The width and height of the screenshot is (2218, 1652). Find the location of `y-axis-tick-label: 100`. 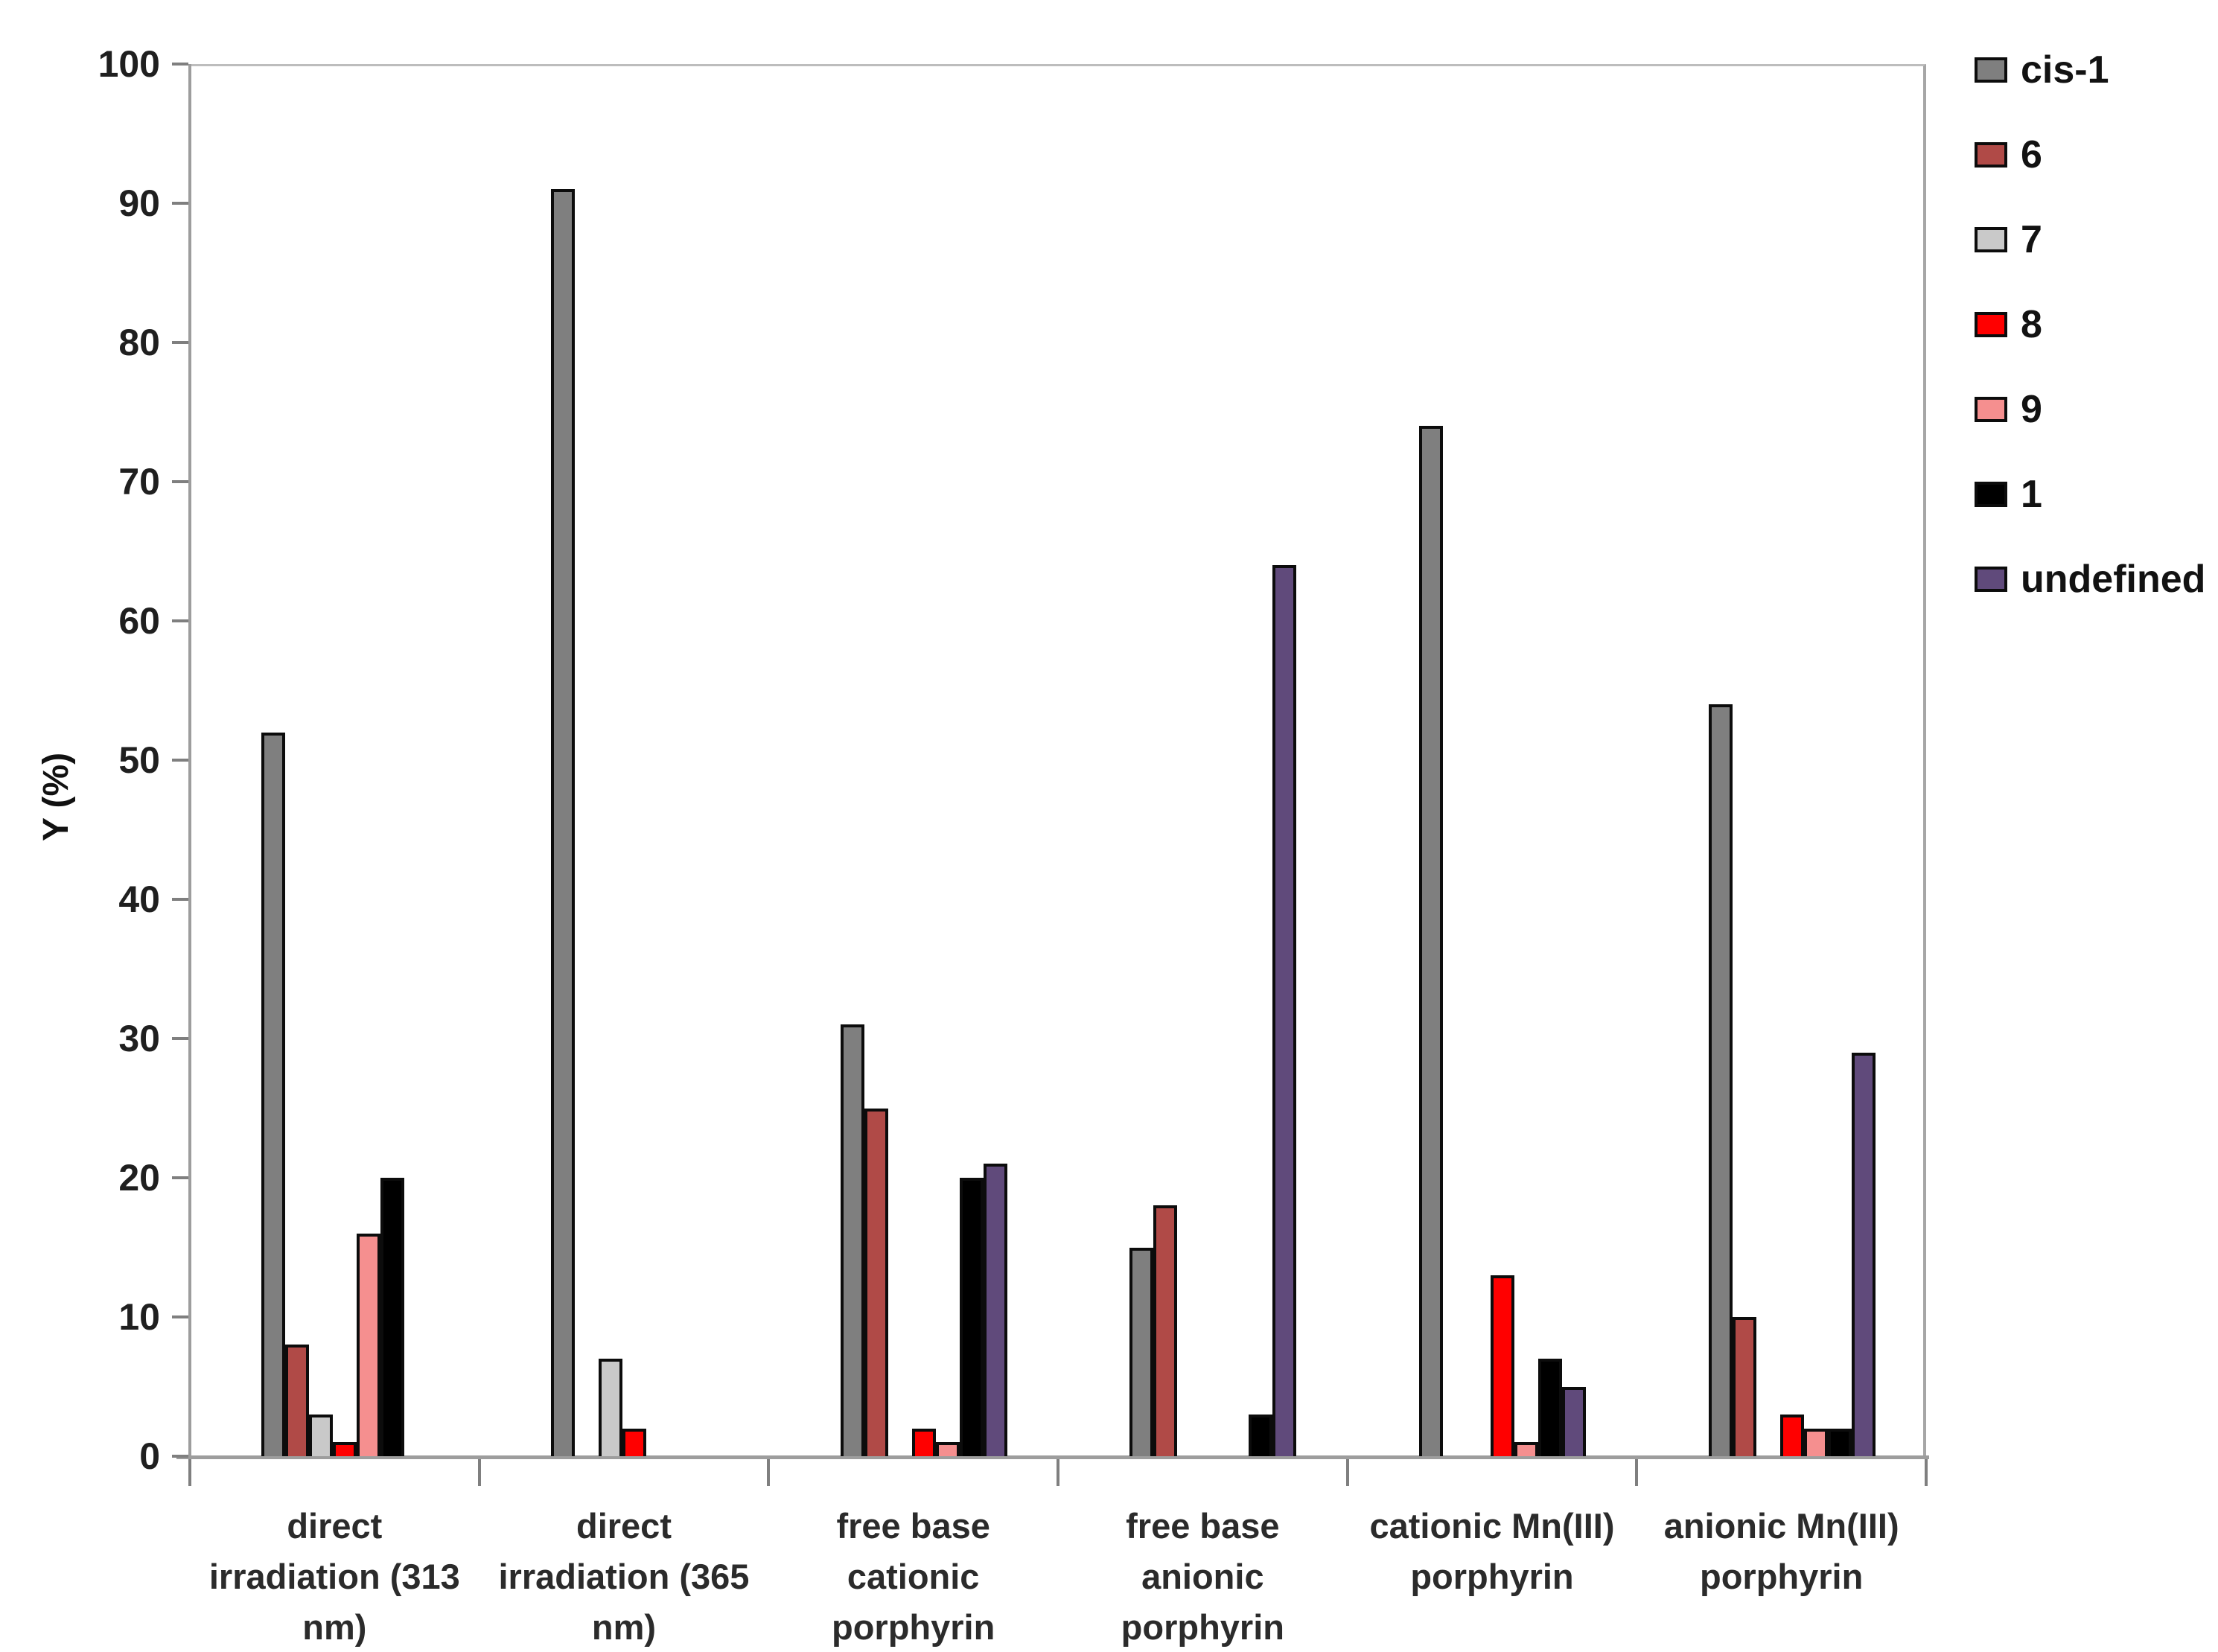

y-axis-tick-label: 100 is located at coordinates (129, 64).